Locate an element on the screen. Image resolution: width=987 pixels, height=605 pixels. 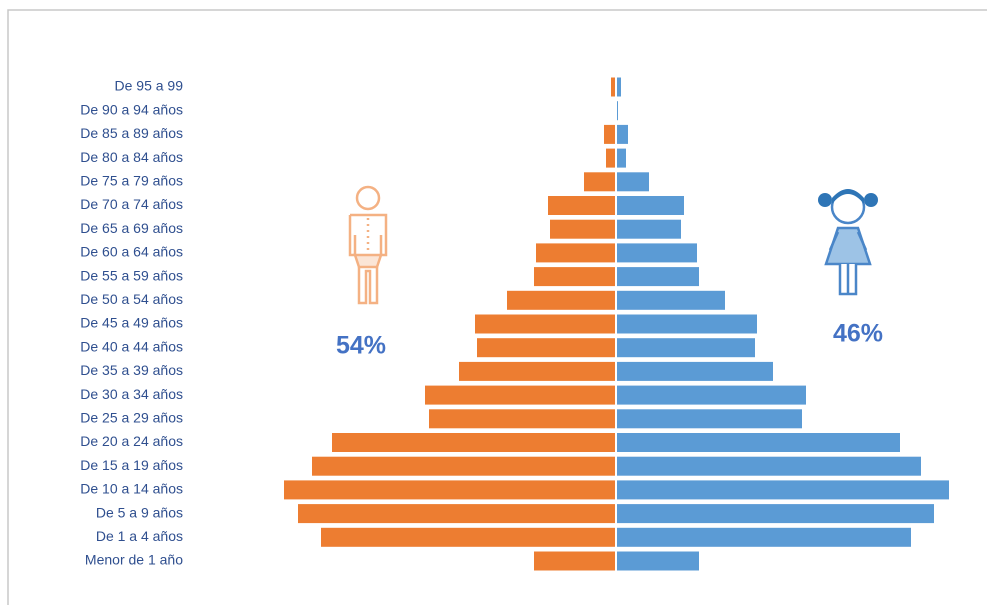
category-label: De 5 a 9 años is located at coordinates (139, 512).